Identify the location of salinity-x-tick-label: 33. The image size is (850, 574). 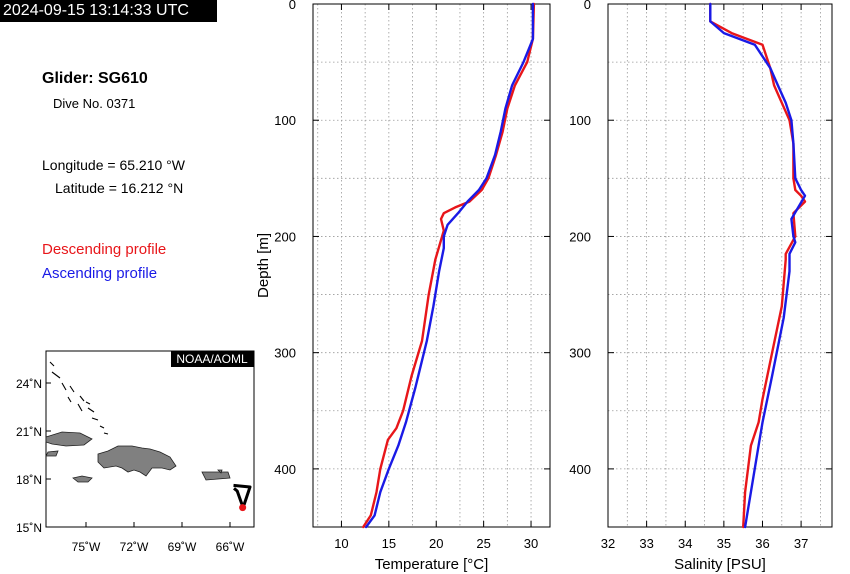
(646, 543).